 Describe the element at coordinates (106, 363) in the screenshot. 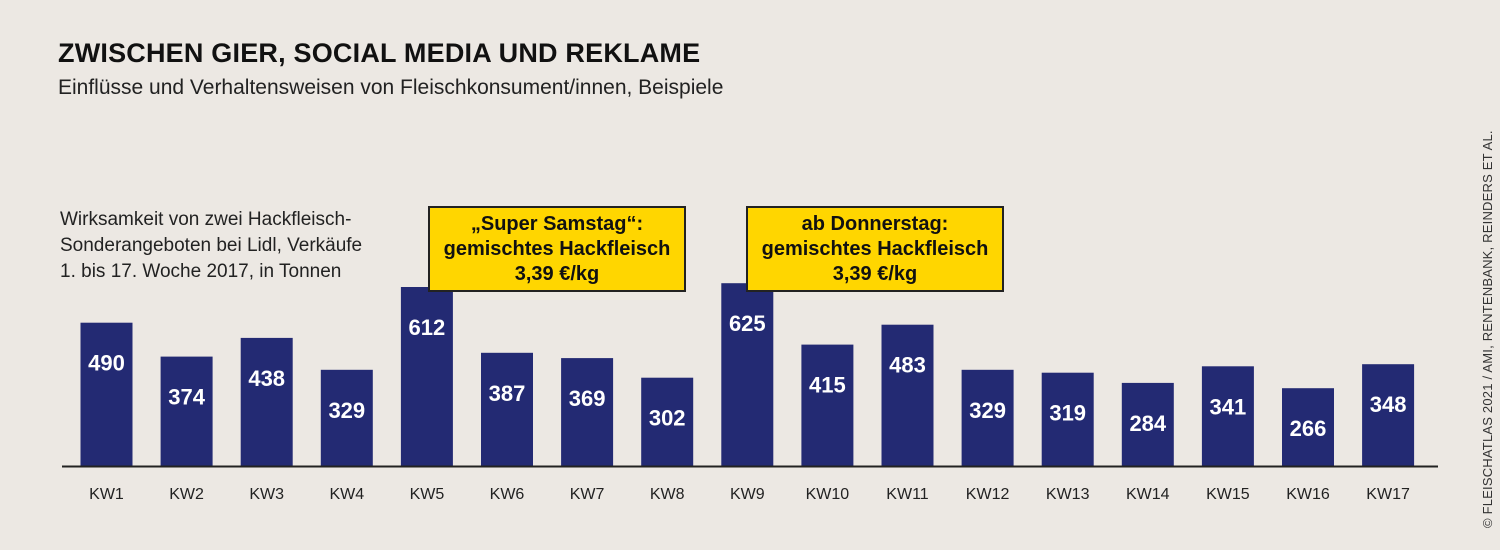

I see `bar-value-label: 490` at that location.